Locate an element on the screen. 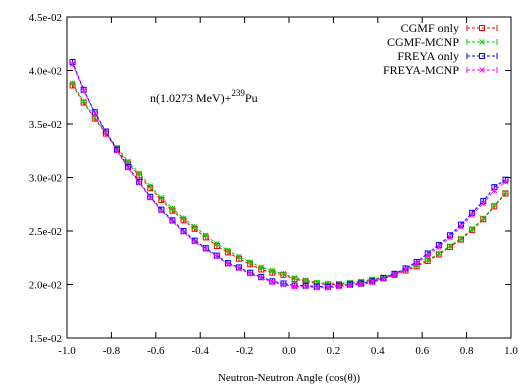  x-tick-label: -1.0 is located at coordinates (67, 351).